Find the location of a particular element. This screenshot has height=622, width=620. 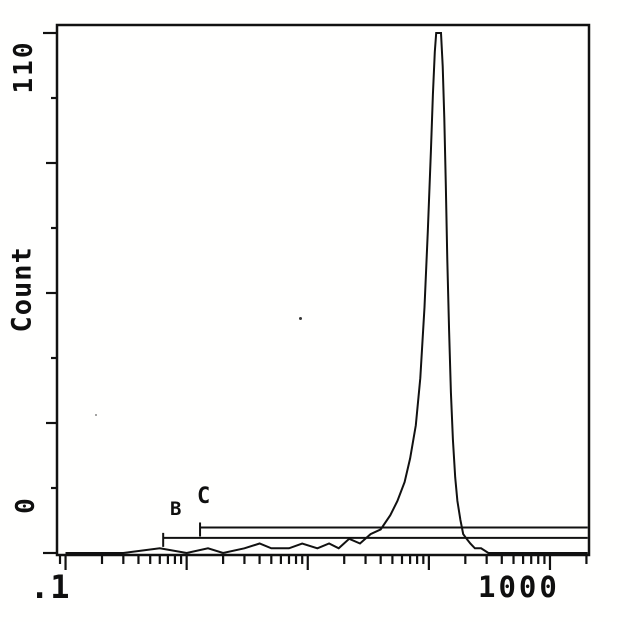

y-axis-title: Count is located at coordinates (22, 289).